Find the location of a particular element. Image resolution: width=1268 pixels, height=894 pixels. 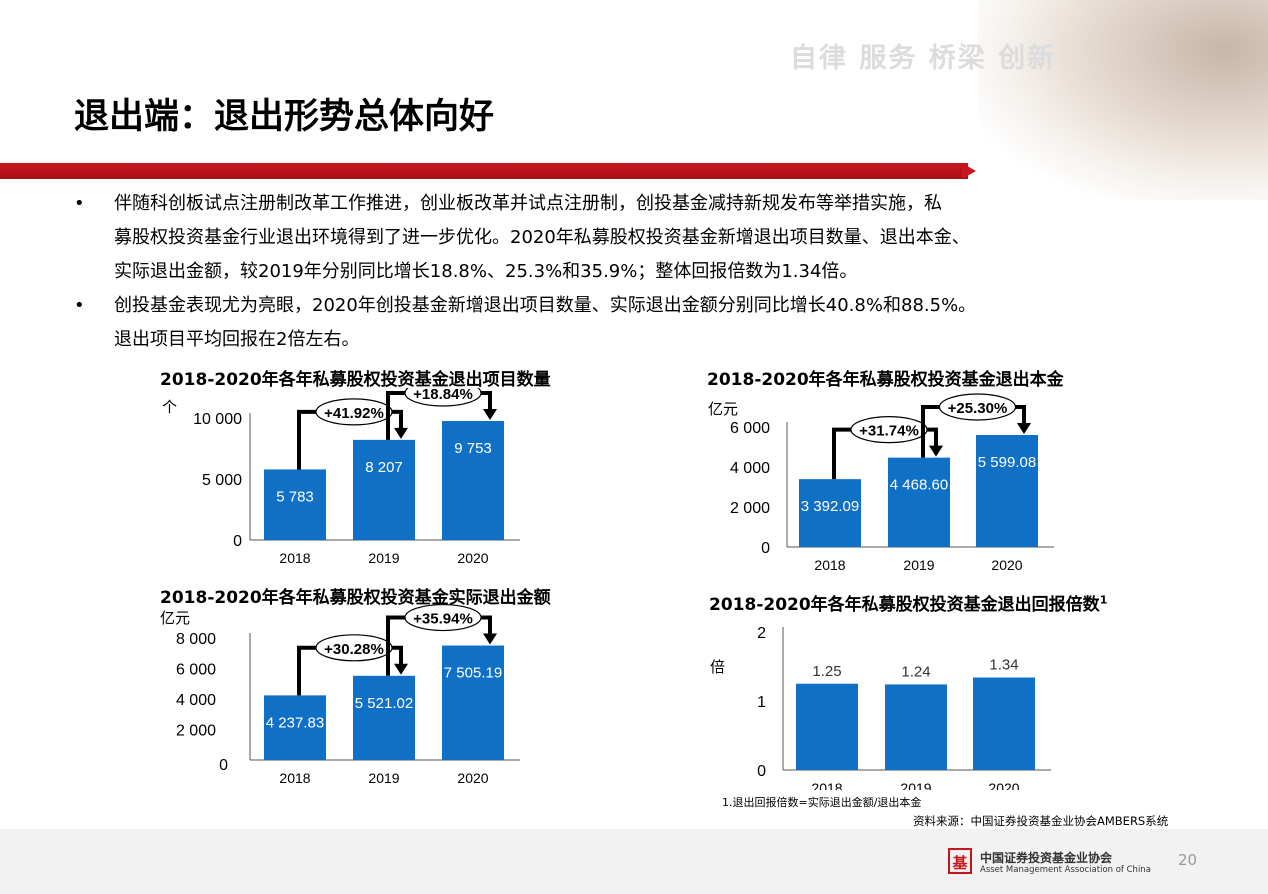

y-tick-label: 1 is located at coordinates (761, 702).